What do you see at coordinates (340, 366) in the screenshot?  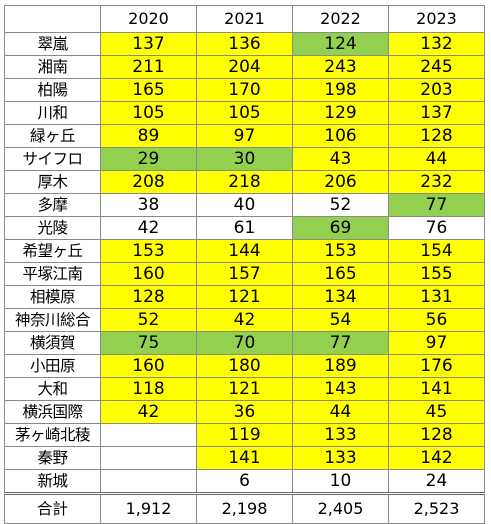 I see `value-cell-2022: 189` at bounding box center [340, 366].